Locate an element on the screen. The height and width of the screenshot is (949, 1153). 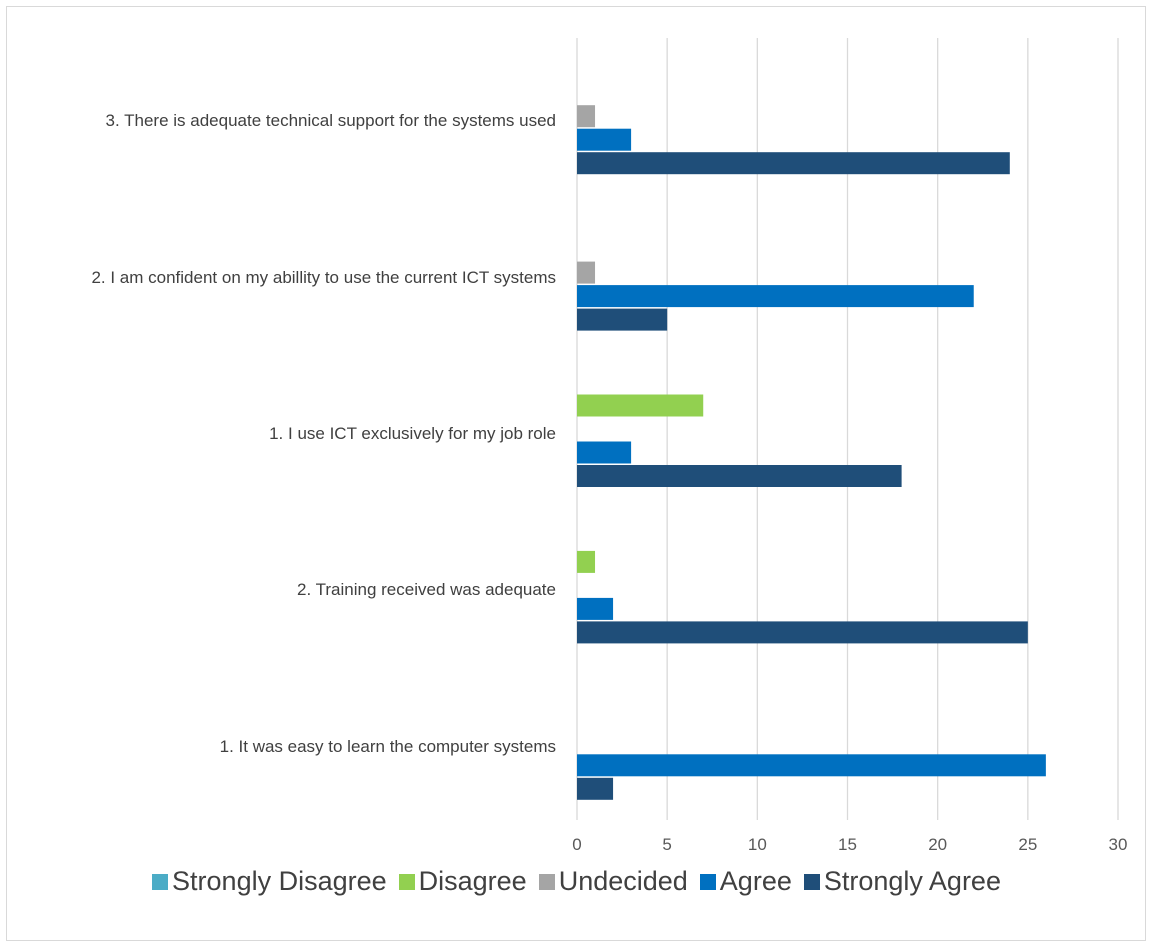
legend-item: Disagree is located at coordinates (462, 881).